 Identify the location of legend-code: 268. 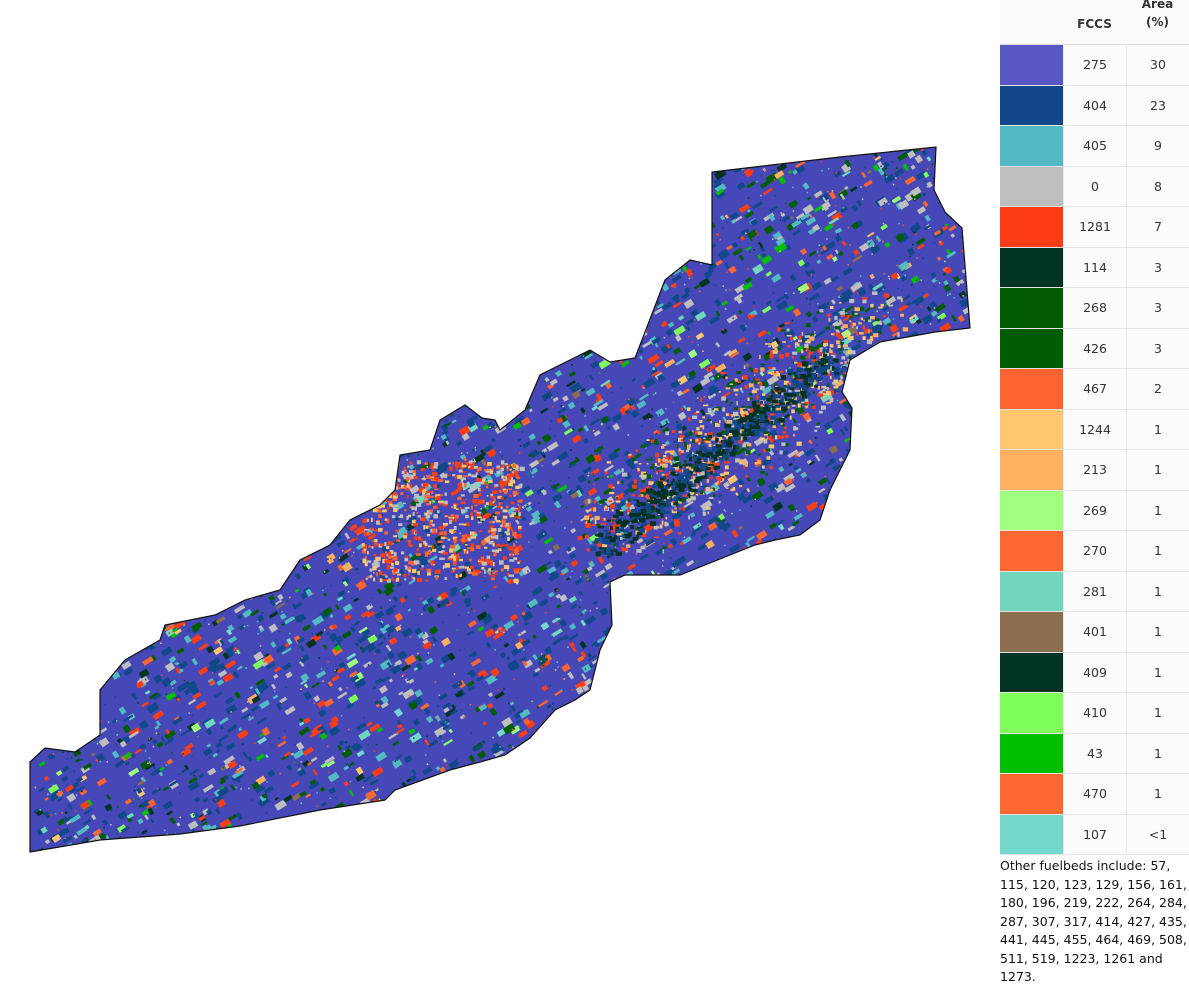
(1094, 308).